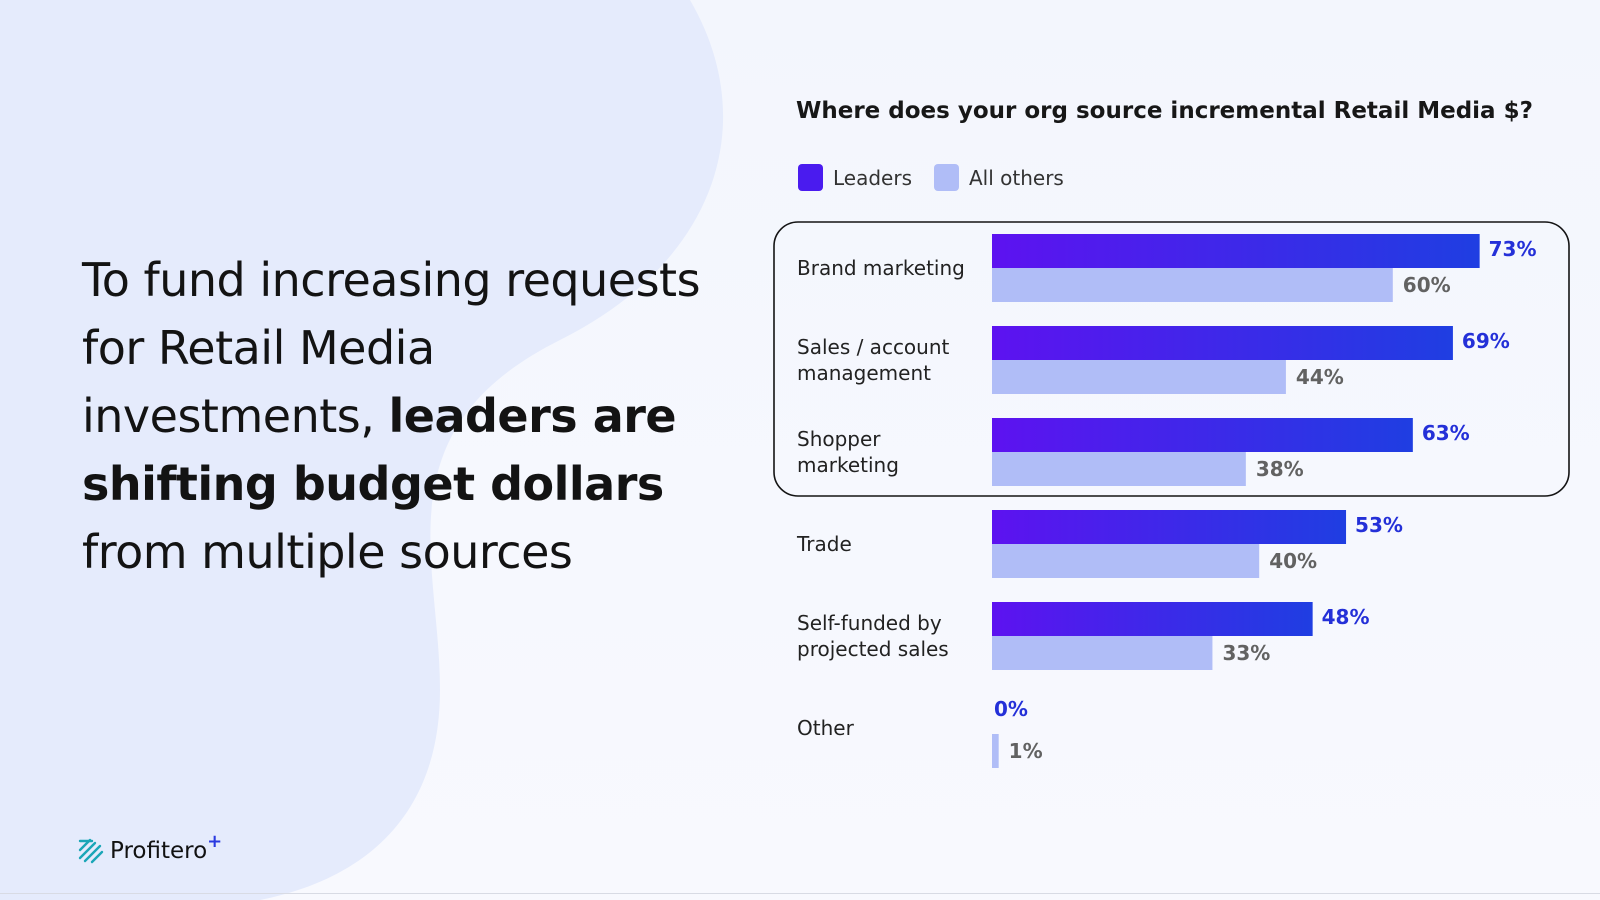 Image resolution: width=1600 pixels, height=900 pixels. What do you see at coordinates (1379, 525) in the screenshot?
I see `value-label-leaders-trade: 53%` at bounding box center [1379, 525].